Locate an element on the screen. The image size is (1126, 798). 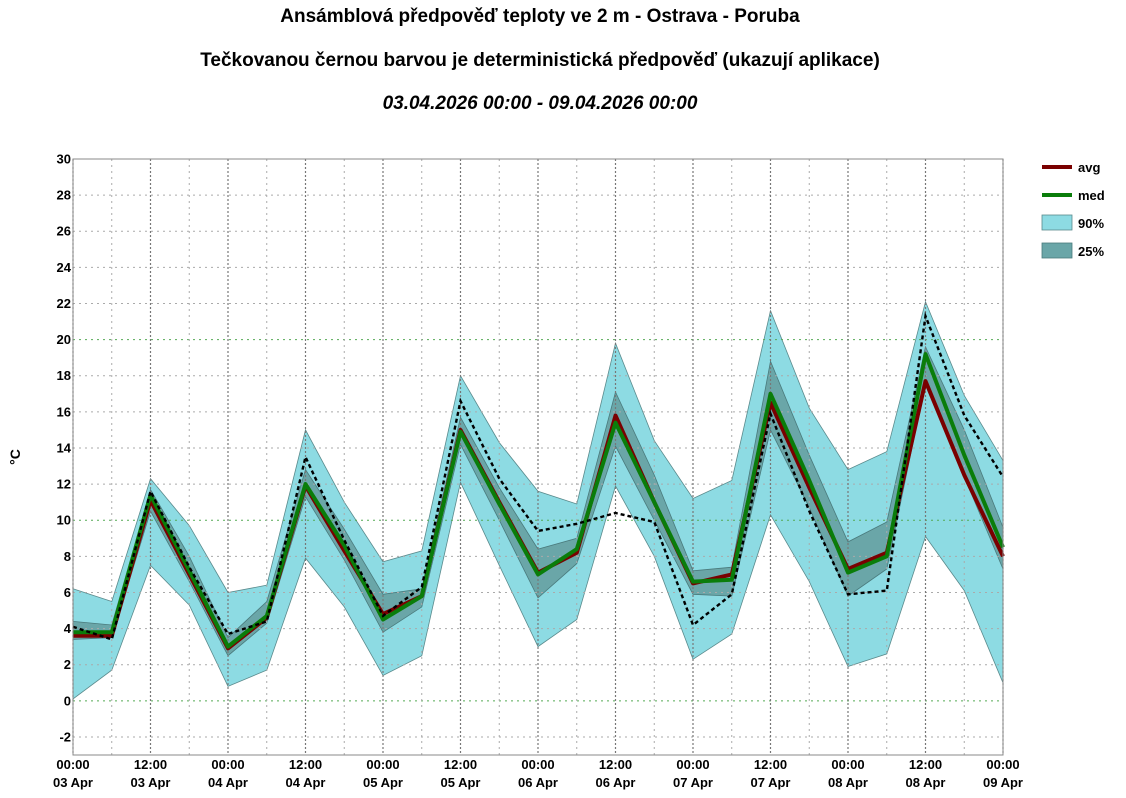
y-tick-label: 12 is located at coordinates (64, 484).